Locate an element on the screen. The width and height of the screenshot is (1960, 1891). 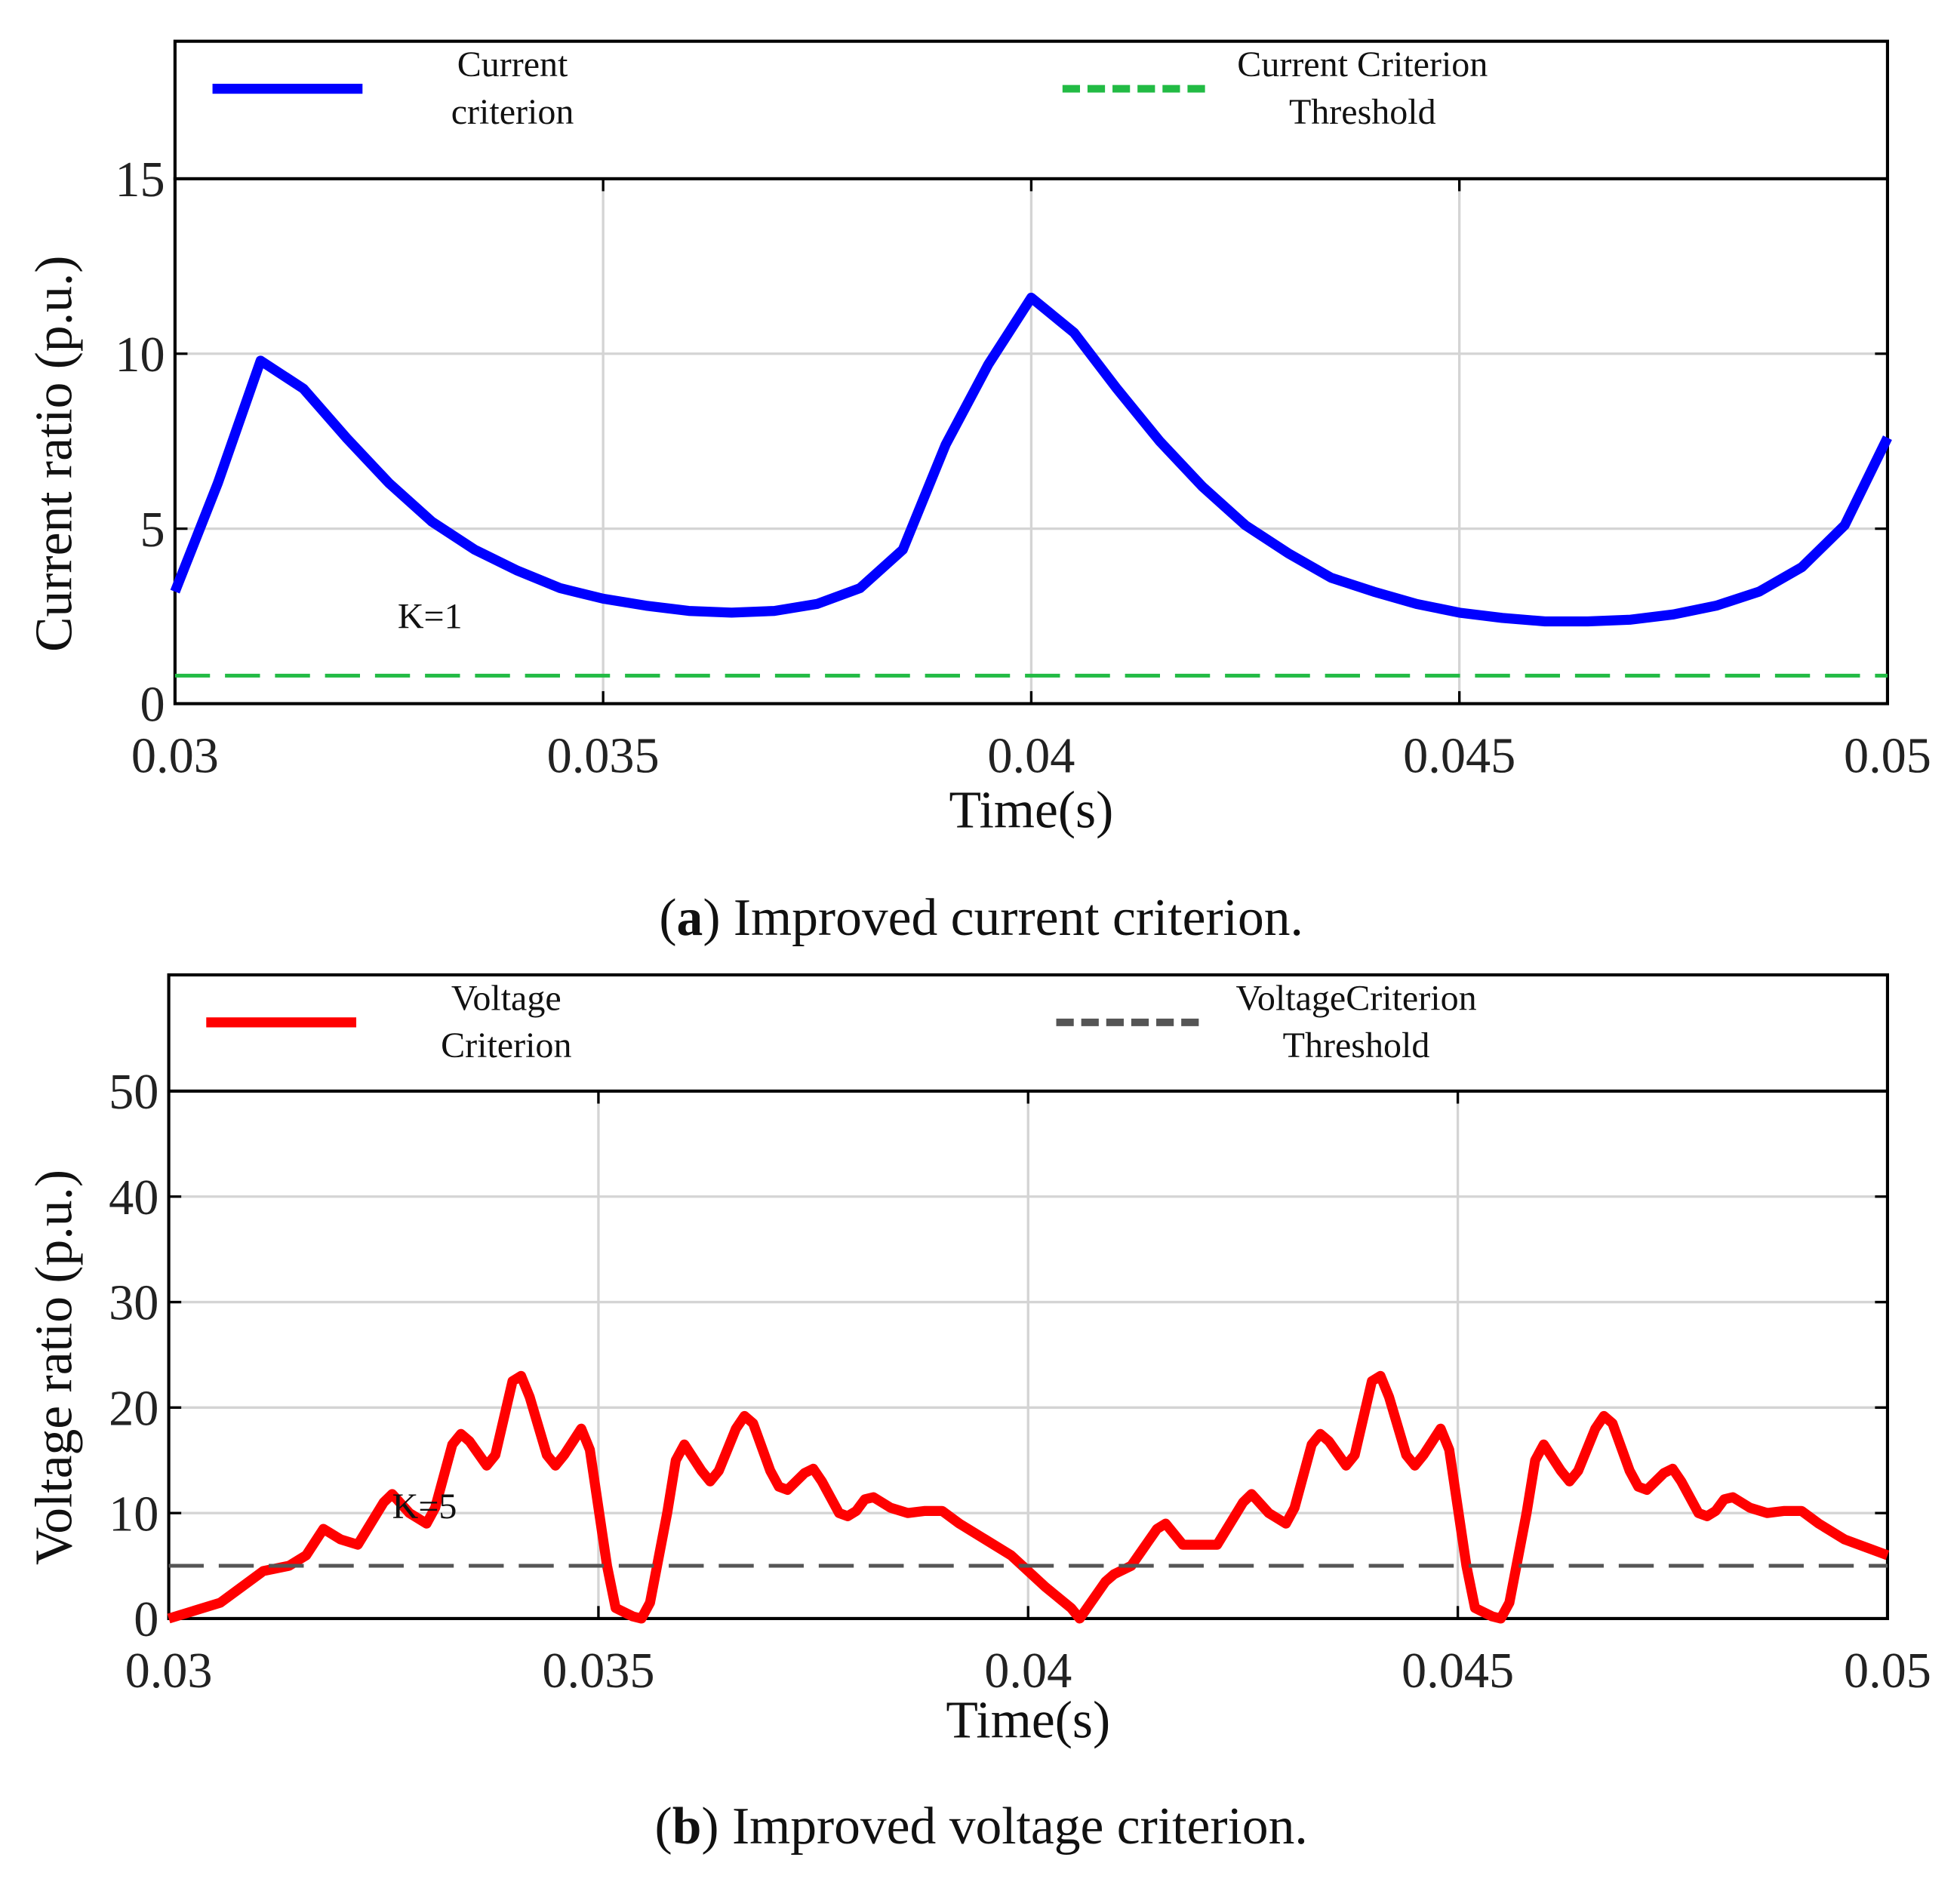
y-tick-label: 50 is located at coordinates (133, 1092).